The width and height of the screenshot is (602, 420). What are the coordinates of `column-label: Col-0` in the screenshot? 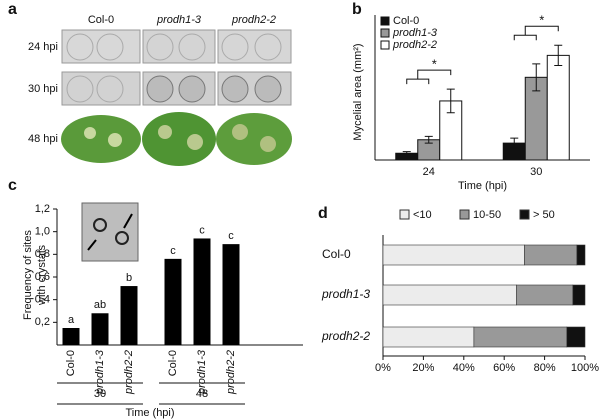 It's located at (101, 20).